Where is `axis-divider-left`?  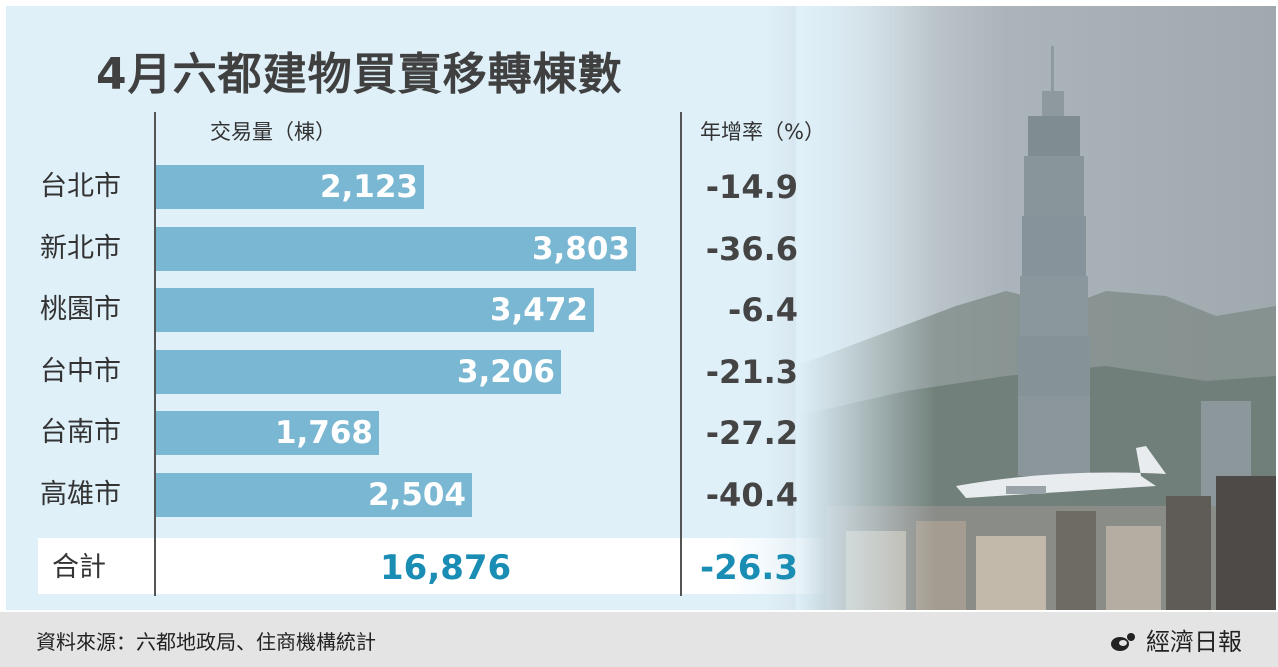
axis-divider-left is located at coordinates (155, 354).